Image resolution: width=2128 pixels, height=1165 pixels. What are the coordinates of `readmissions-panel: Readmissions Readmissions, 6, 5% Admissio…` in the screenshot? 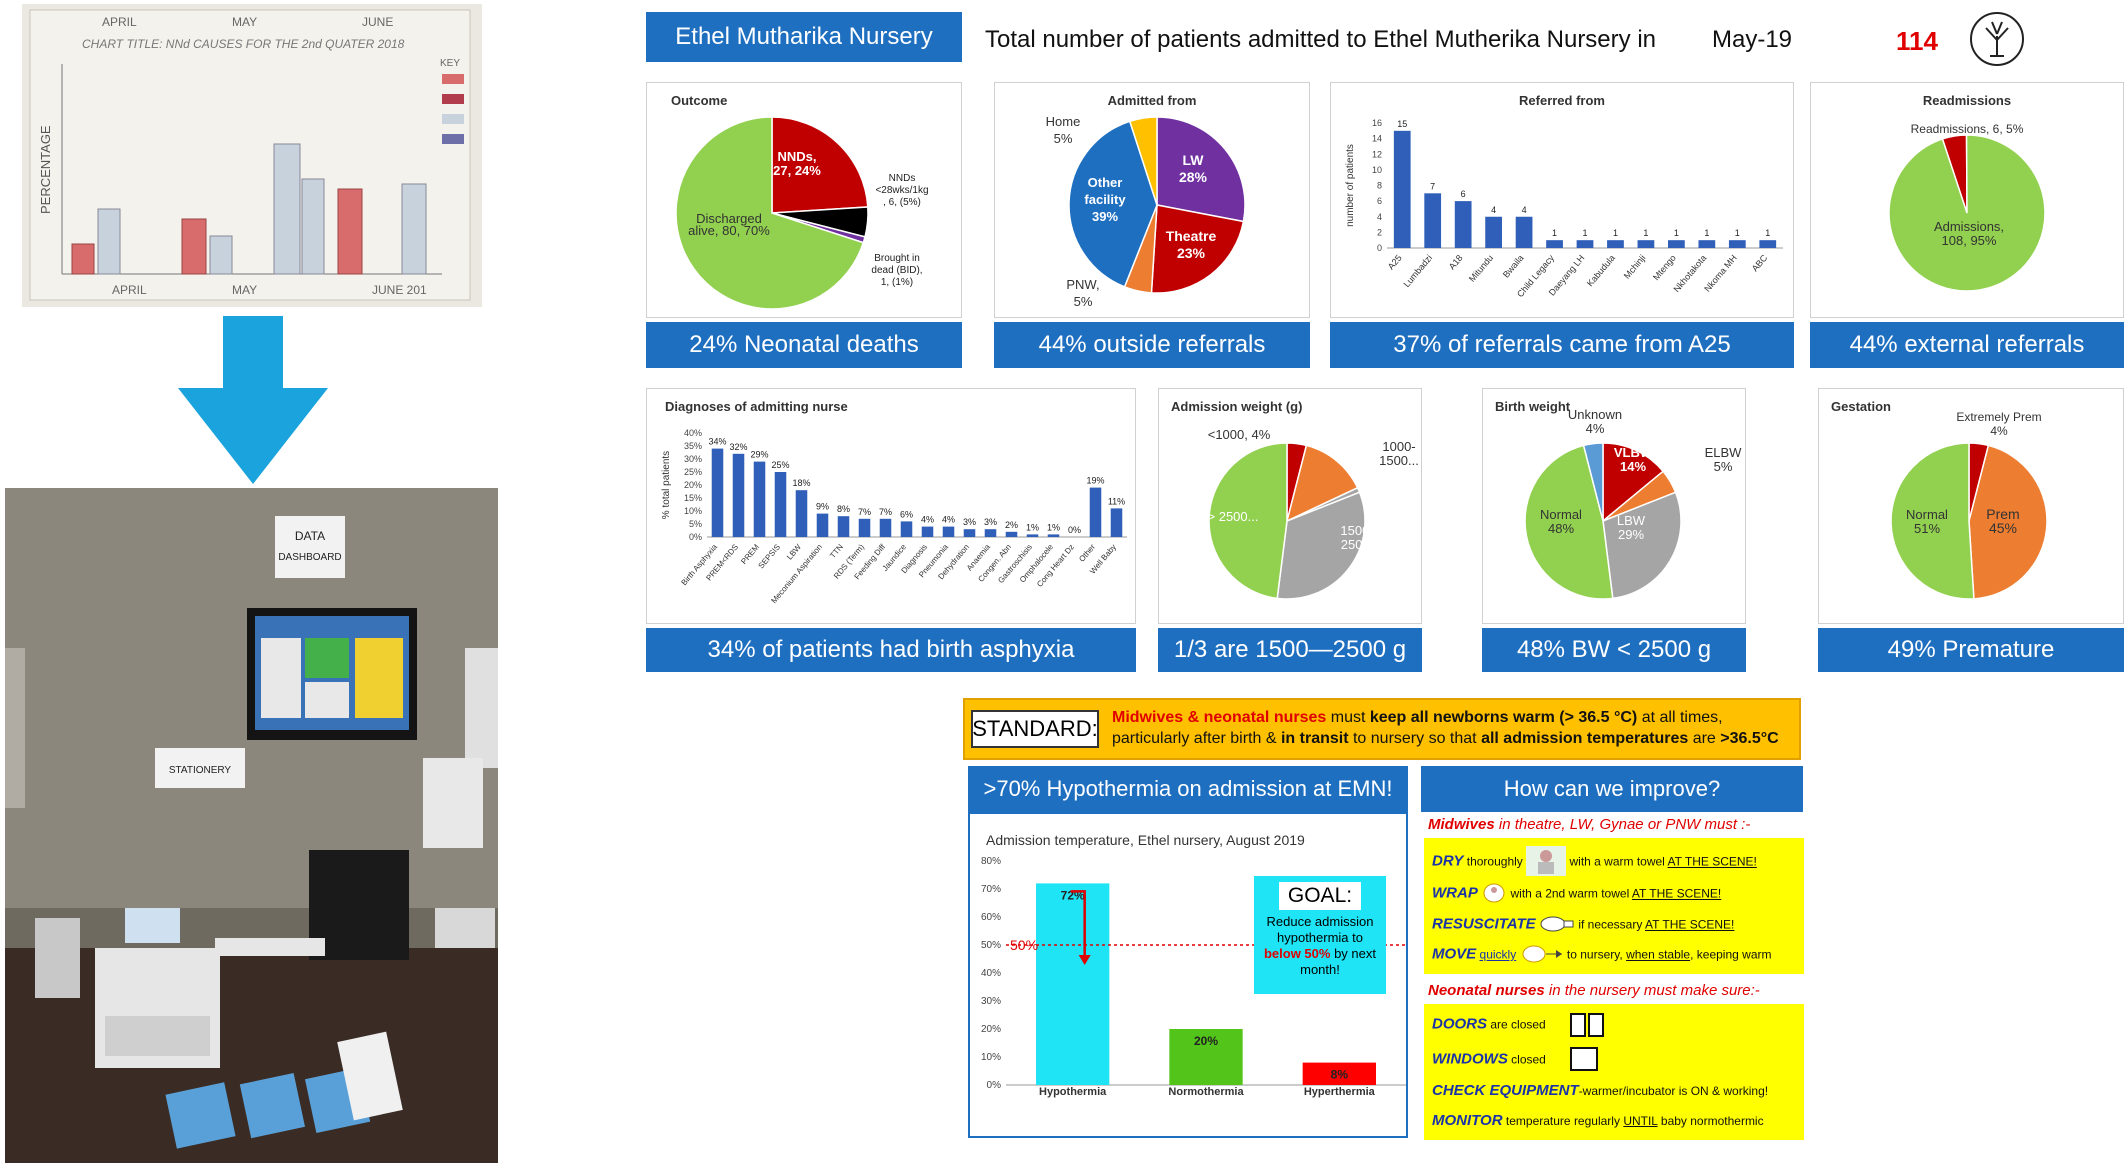 It's located at (1967, 200).